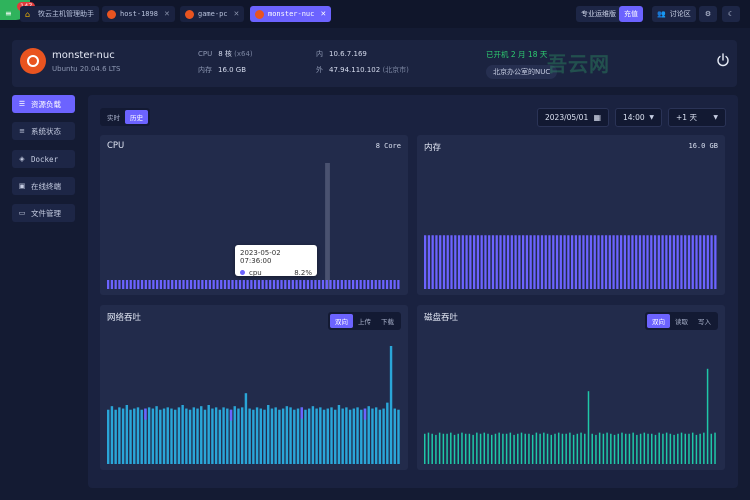  What do you see at coordinates (651, 117) in the screenshot?
I see `chevron-down-icon: ▼` at bounding box center [651, 117].